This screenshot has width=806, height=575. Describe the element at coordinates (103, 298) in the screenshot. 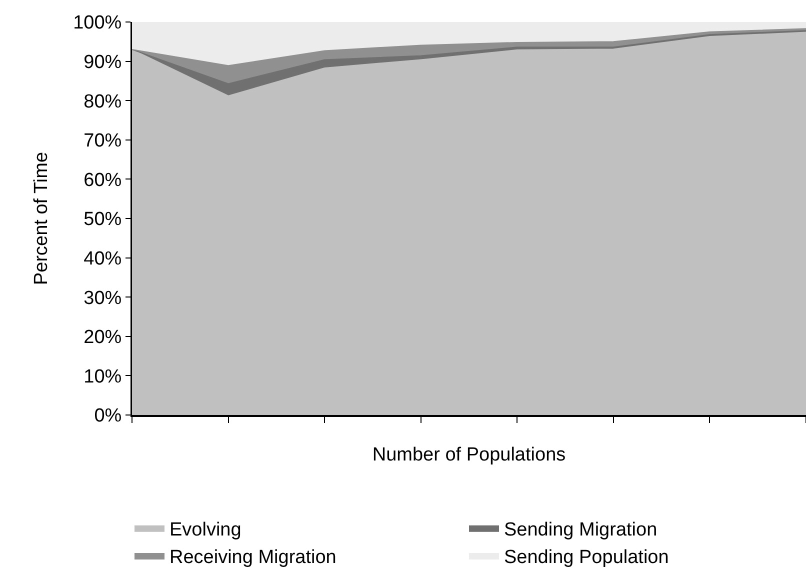

I see `y-tick-label: 30%` at that location.